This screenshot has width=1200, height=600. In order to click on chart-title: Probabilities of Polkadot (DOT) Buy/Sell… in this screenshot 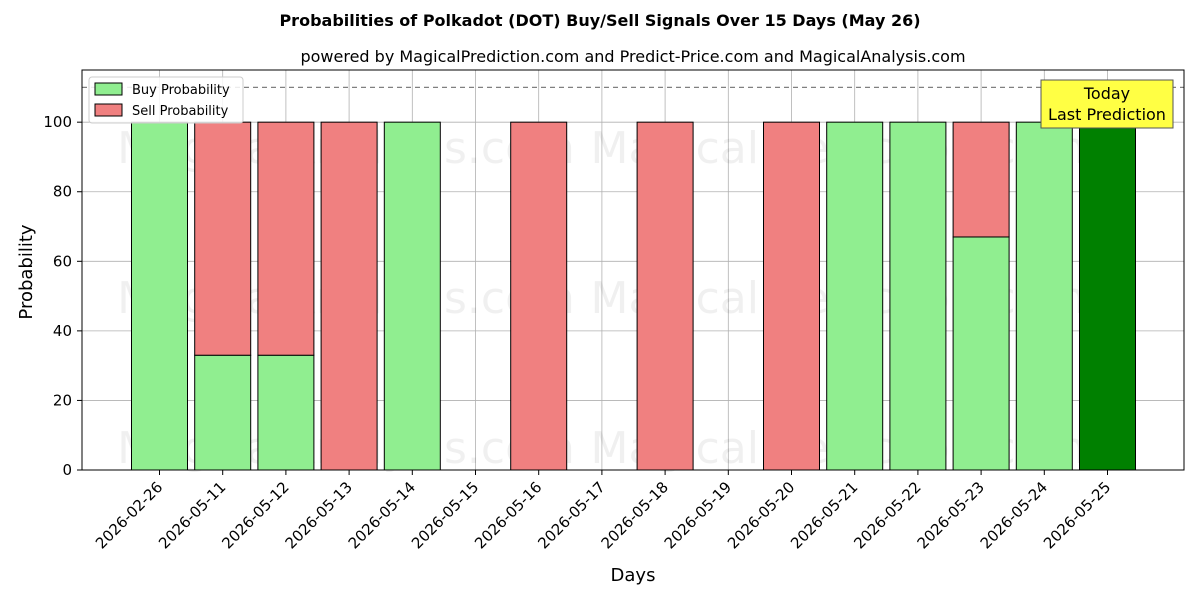, I will do `click(599, 20)`.